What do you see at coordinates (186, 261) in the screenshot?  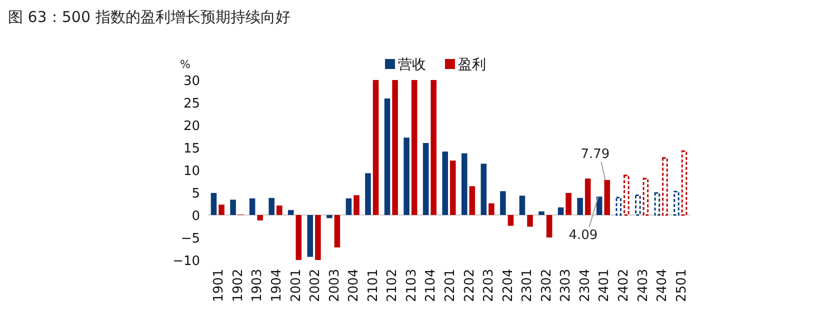 I see `y-tick-label: −10` at bounding box center [186, 261].